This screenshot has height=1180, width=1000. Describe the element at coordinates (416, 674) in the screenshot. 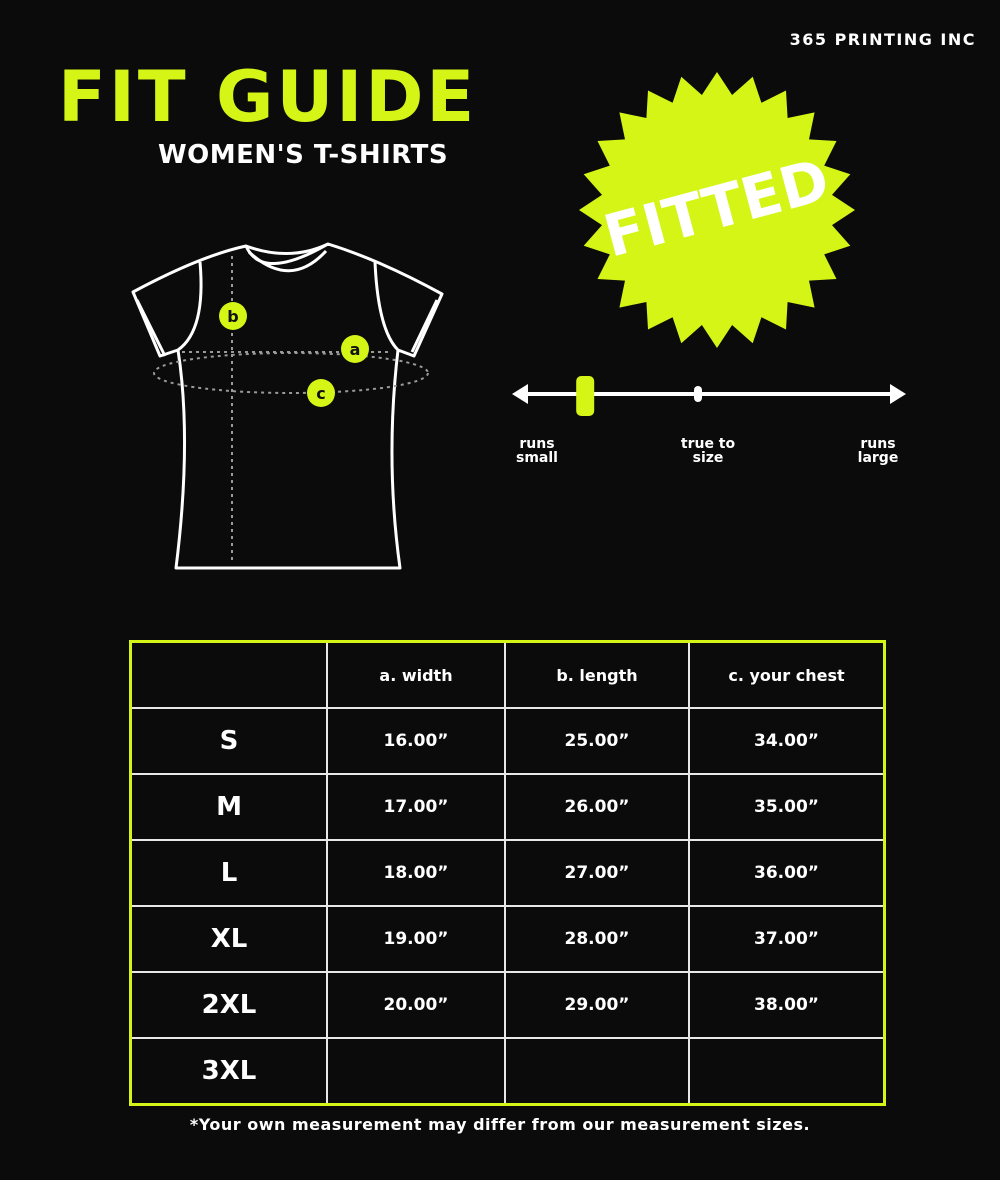

I see `header-width: a. width` at that location.